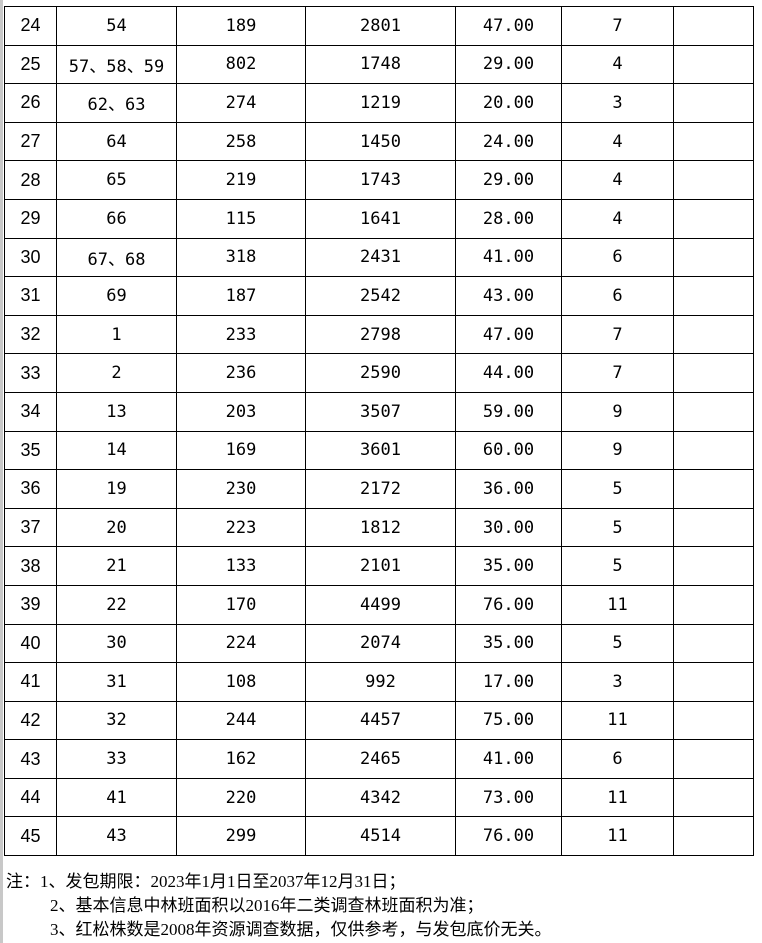 The height and width of the screenshot is (943, 762). I want to click on table-cell: 60.00, so click(508, 450).